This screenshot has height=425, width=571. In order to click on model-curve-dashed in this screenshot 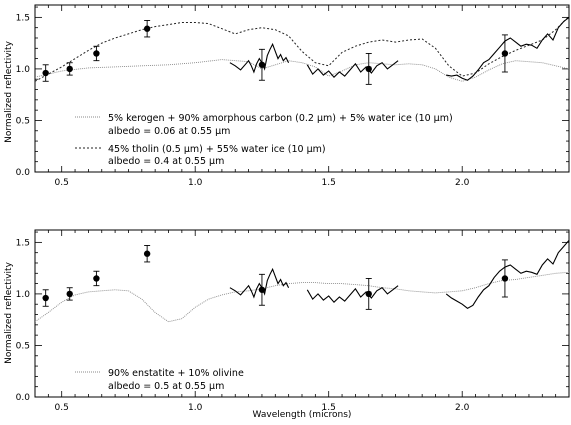, I will do `click(302, 48)`.